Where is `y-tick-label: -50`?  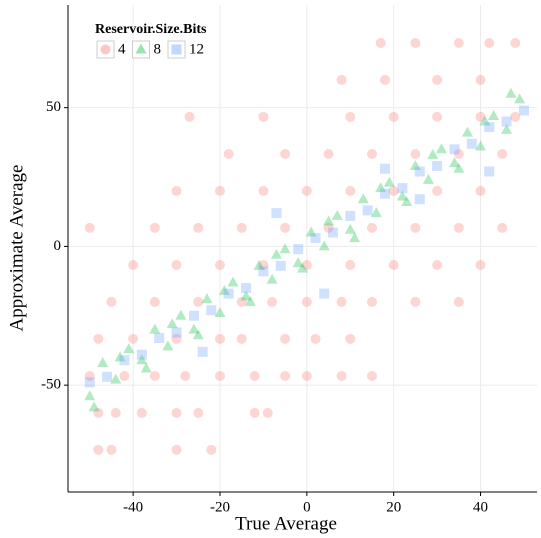
y-tick-label: -50 is located at coordinates (51, 385).